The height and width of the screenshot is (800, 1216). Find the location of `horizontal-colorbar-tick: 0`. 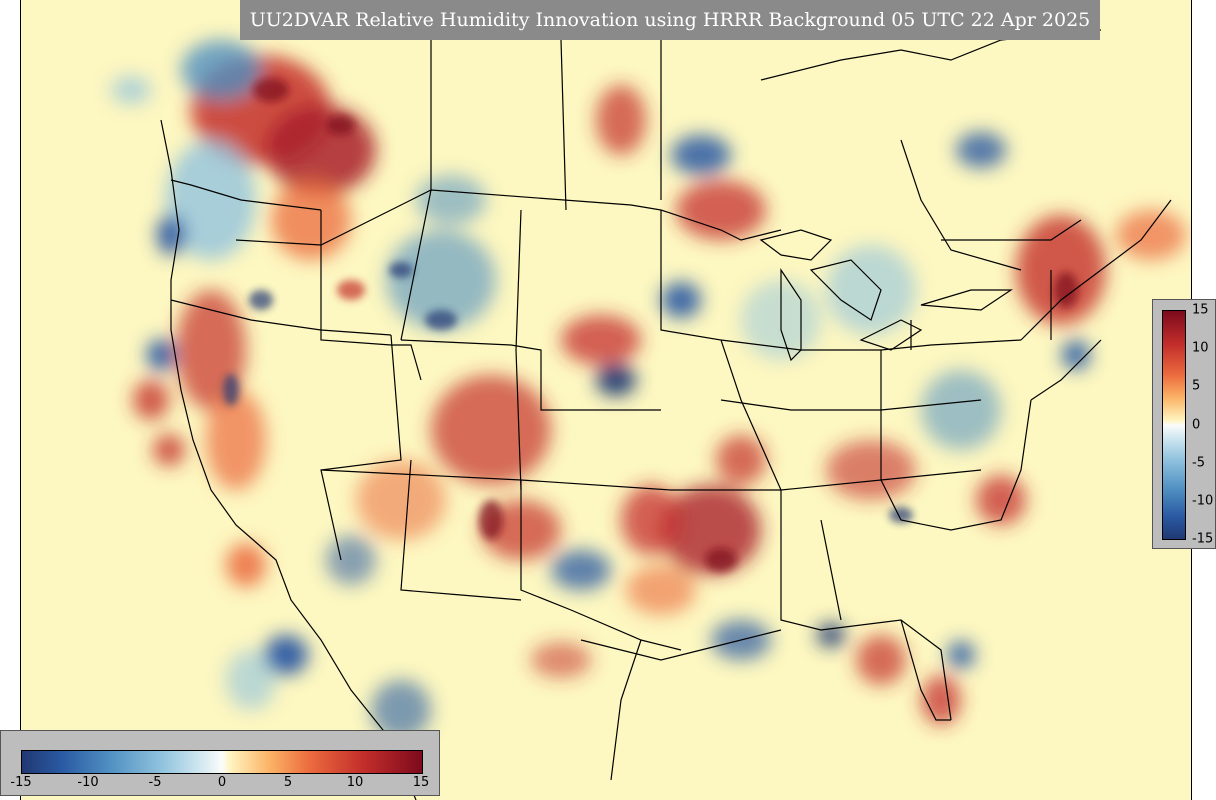

horizontal-colorbar-tick: 0 is located at coordinates (222, 782).